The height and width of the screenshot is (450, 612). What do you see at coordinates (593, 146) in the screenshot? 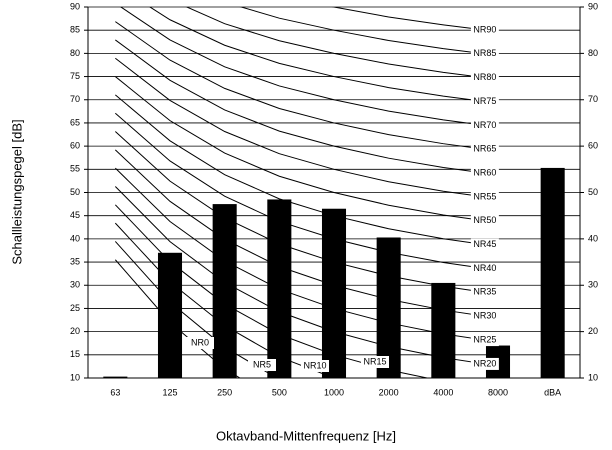
I see `y2-tick-label: 60` at bounding box center [593, 146].